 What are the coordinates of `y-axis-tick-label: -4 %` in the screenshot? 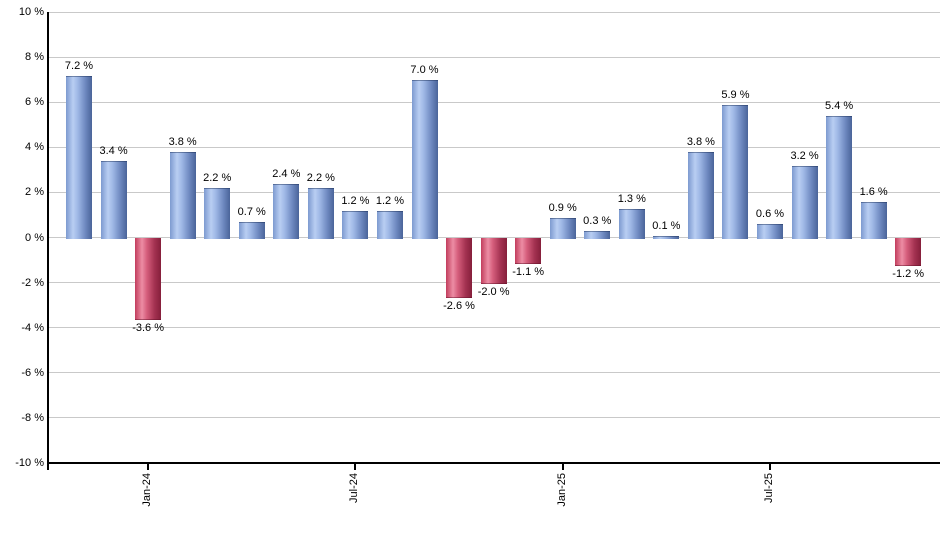 It's located at (32, 327).